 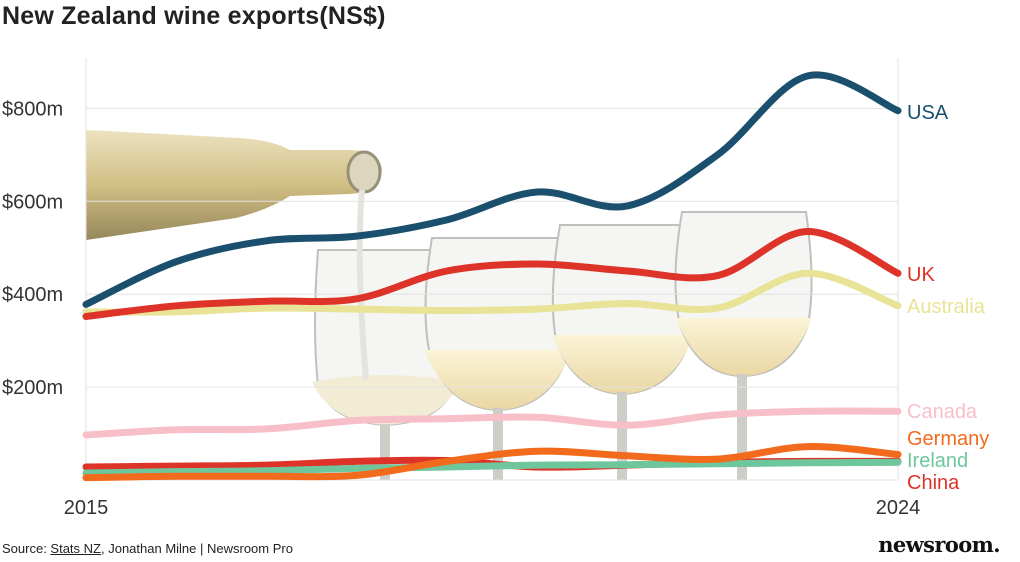 I want to click on source-suffix: , Jonathan Milne | Newsroom Pro, so click(x=197, y=548).